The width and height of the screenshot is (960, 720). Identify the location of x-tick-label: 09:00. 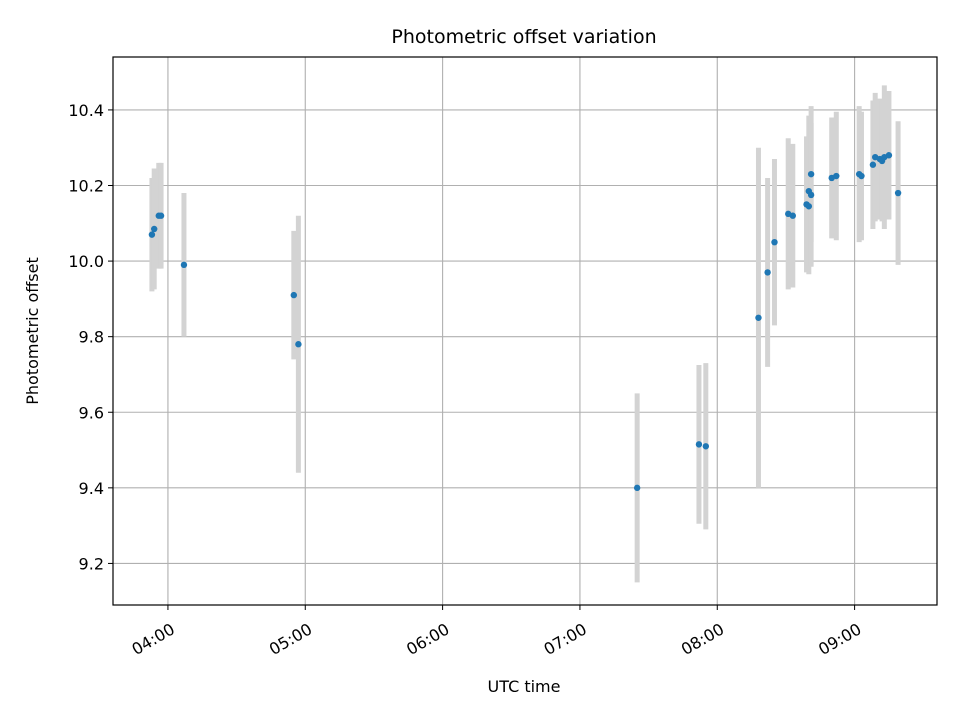
(839, 639).